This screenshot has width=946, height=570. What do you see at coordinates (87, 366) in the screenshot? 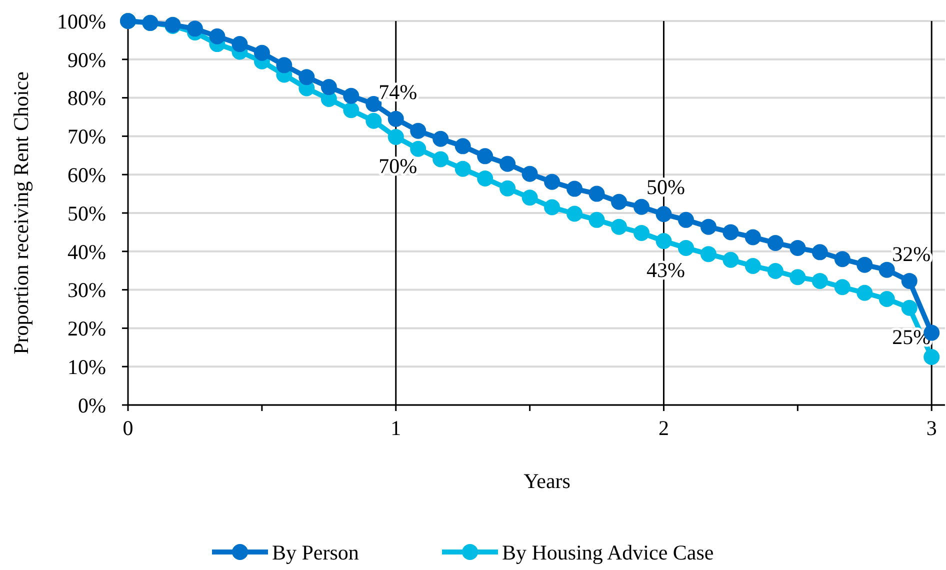
I see `y-tick-label: 10%` at bounding box center [87, 366].